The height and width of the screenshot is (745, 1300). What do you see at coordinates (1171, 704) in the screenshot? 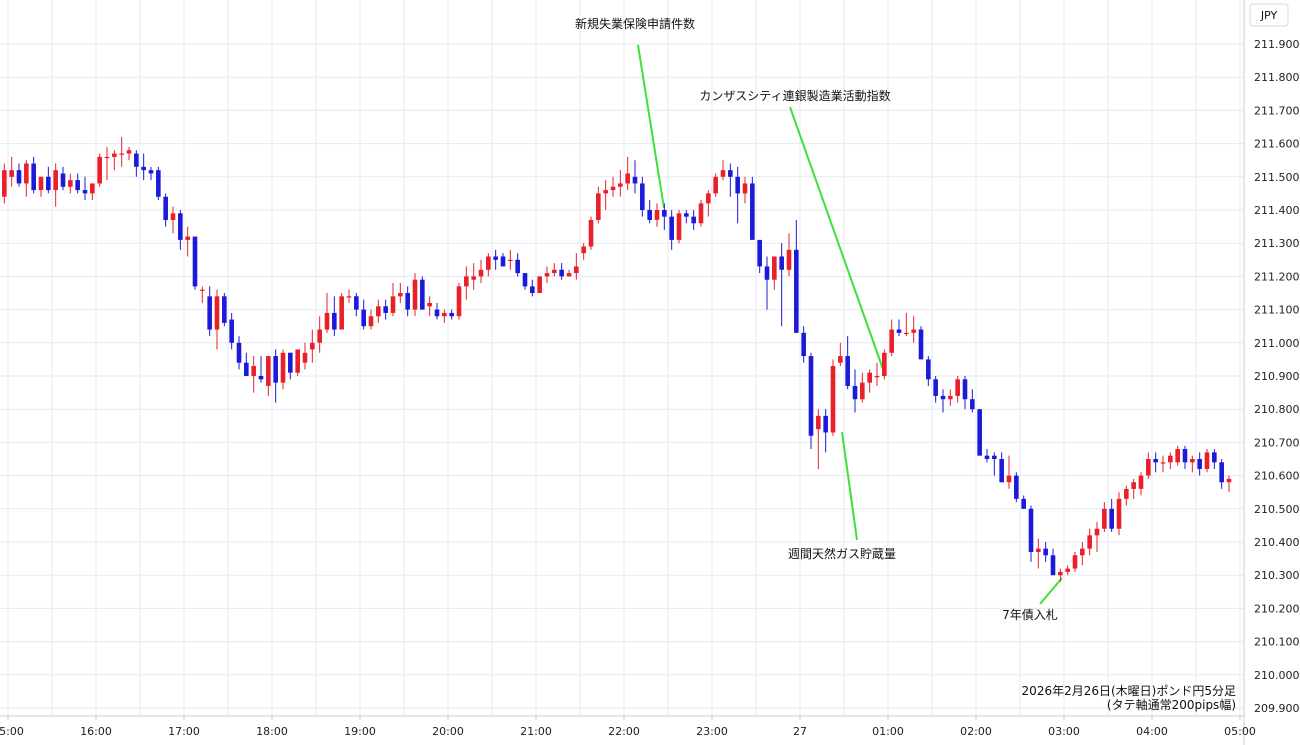
I see `chart-caption-line2: (タテ軸通常200pips幅)` at bounding box center [1171, 704].